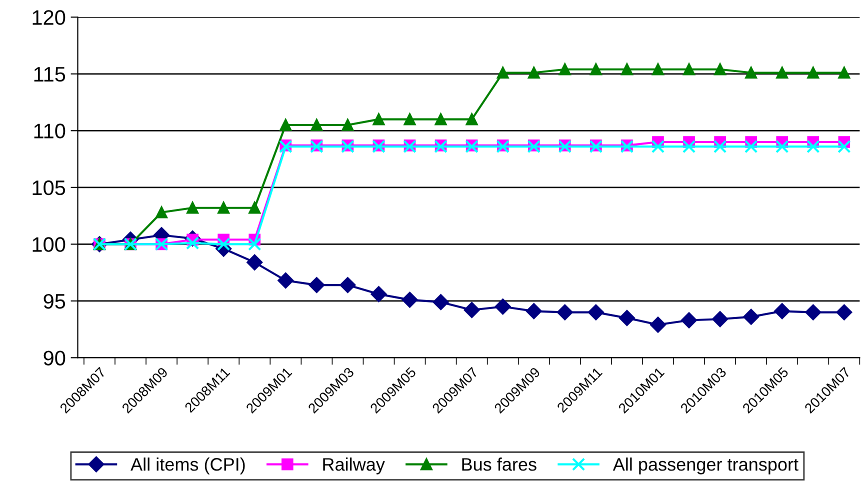 The height and width of the screenshot is (490, 864). I want to click on y-tick-label: 120, so click(49, 17).